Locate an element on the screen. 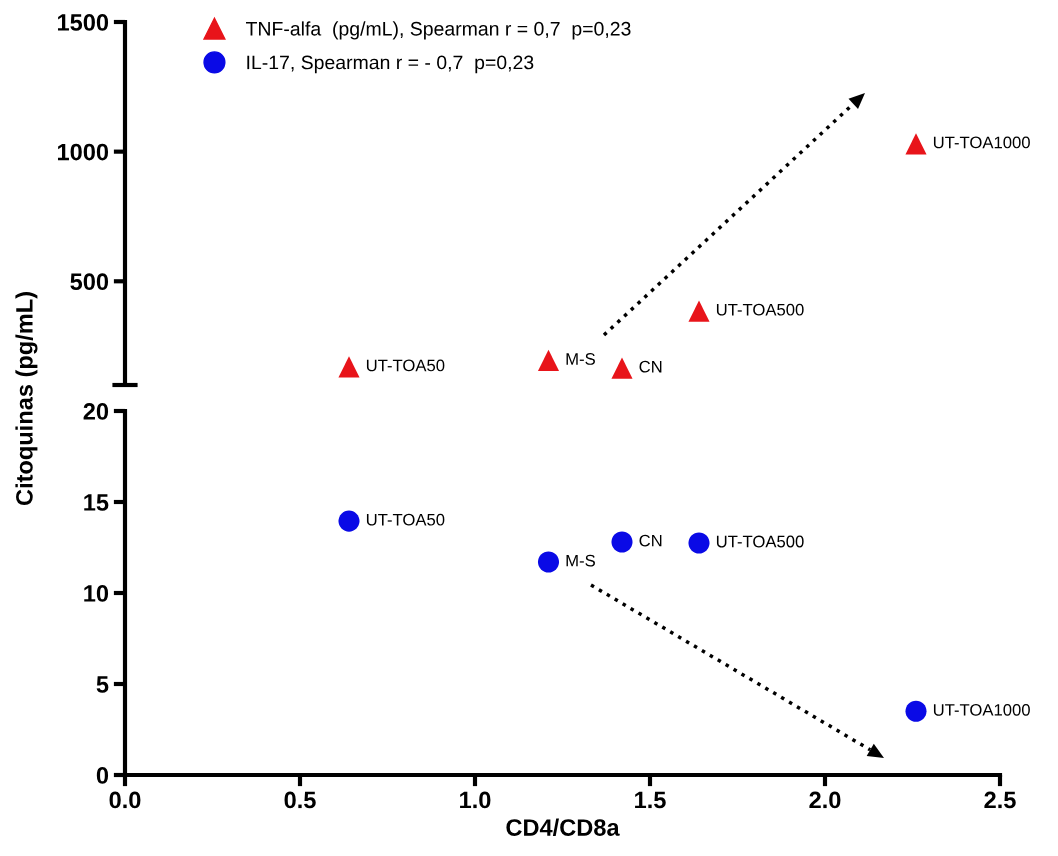 The height and width of the screenshot is (856, 1058). y-tick-label: 15 is located at coordinates (96, 502).